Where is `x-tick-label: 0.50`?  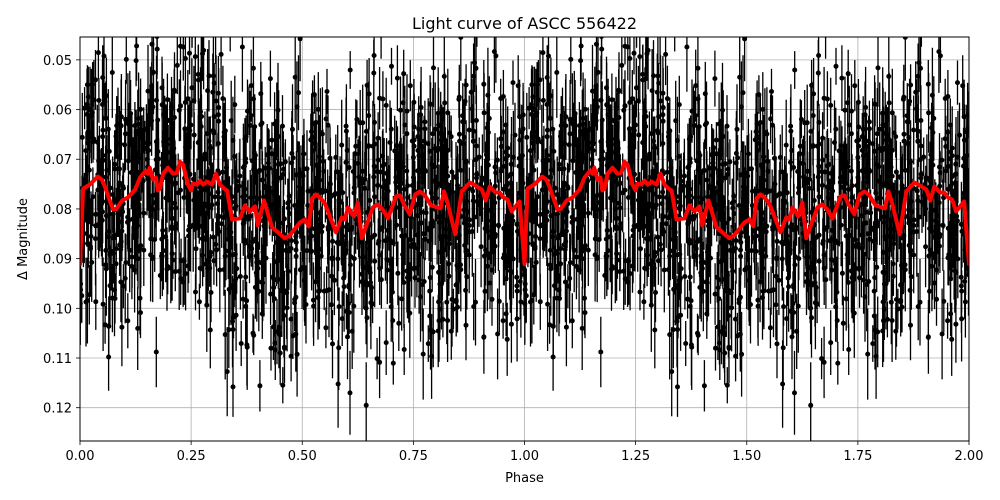
x-tick-label: 0.50 is located at coordinates (302, 456).